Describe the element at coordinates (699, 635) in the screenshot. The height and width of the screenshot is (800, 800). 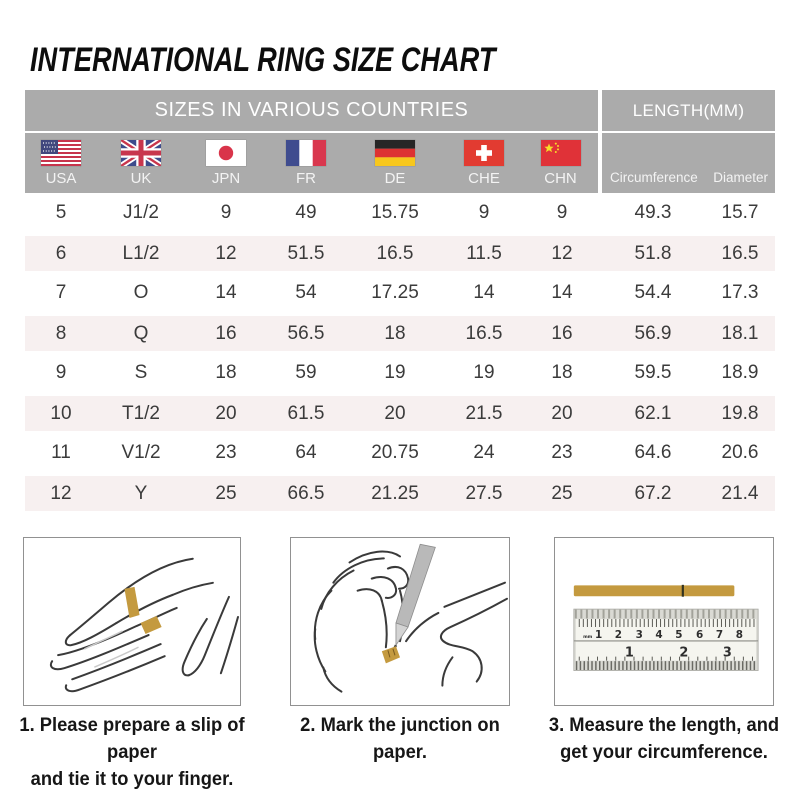
I see `svg-text: 6` at that location.